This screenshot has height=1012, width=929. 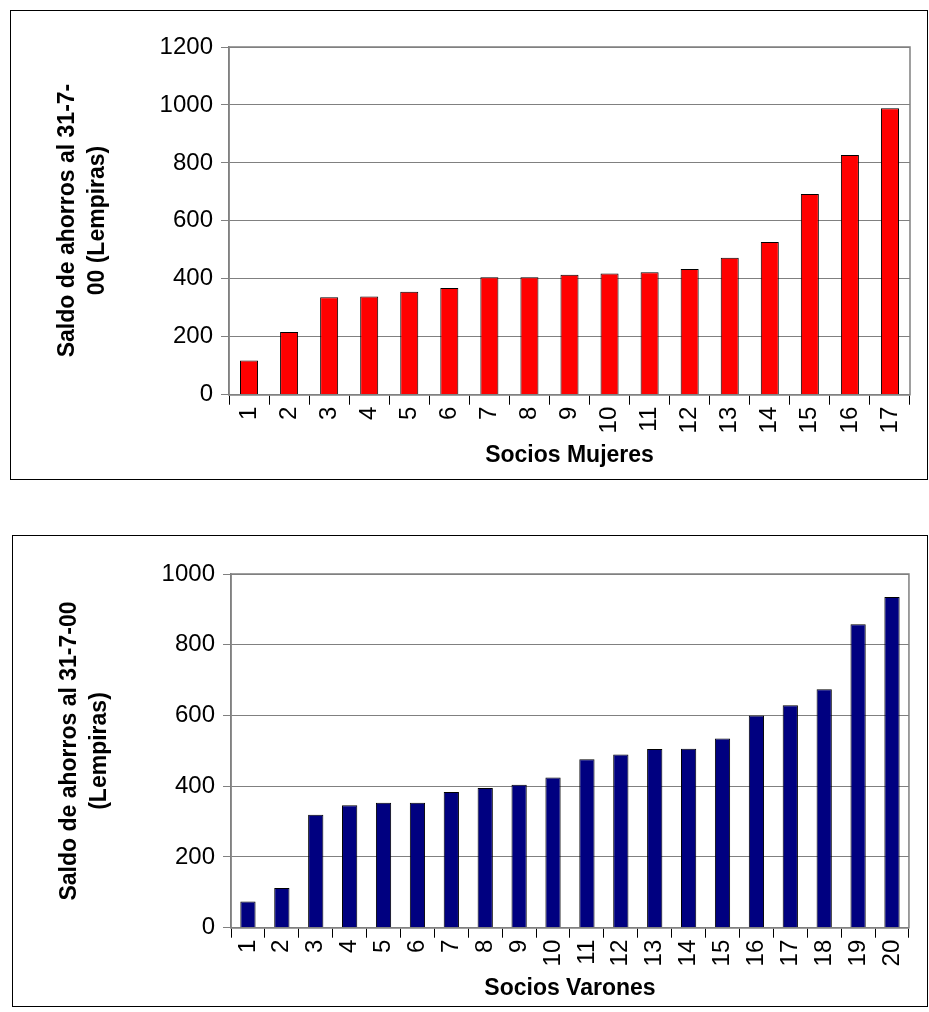 What do you see at coordinates (856, 953) in the screenshot?
I see `x-tick-label: 19` at bounding box center [856, 953].